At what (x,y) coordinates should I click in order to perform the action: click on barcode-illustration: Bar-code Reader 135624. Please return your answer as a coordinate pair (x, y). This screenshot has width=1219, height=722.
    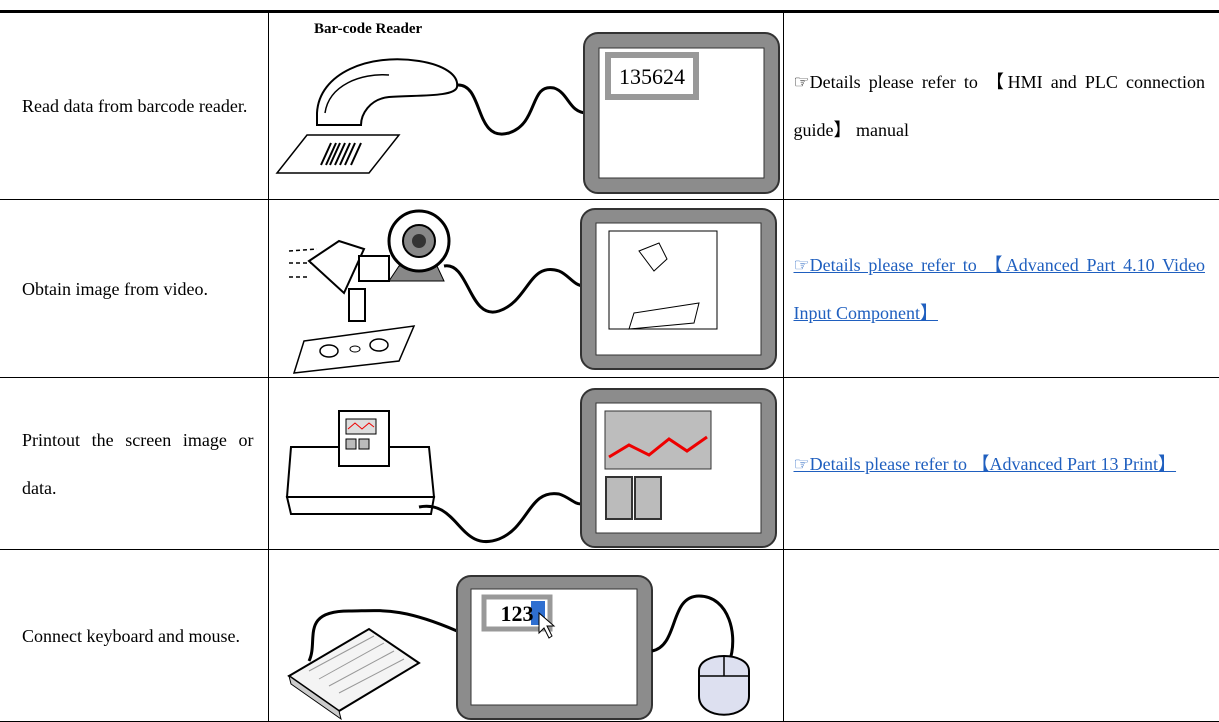
    Looking at the image, I should click on (527, 107).